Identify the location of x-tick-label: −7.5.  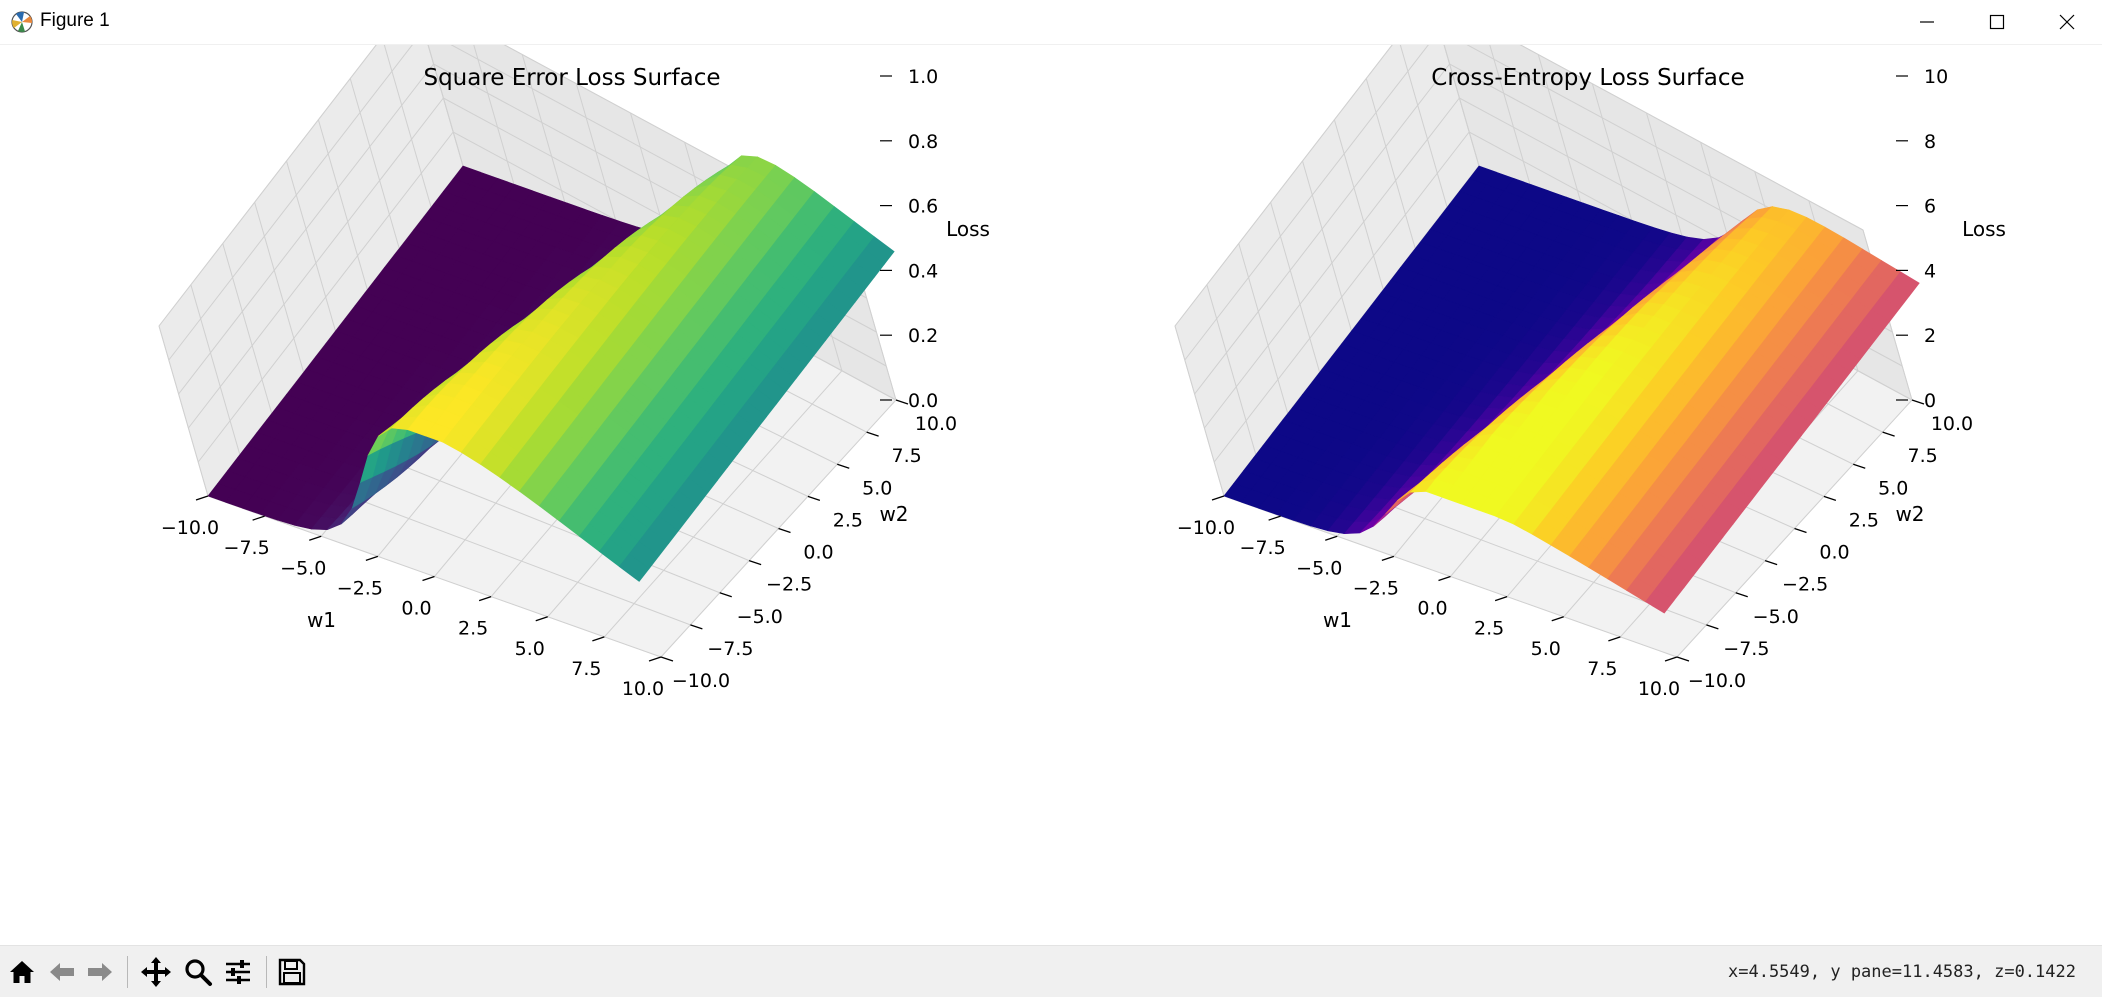
(1263, 548).